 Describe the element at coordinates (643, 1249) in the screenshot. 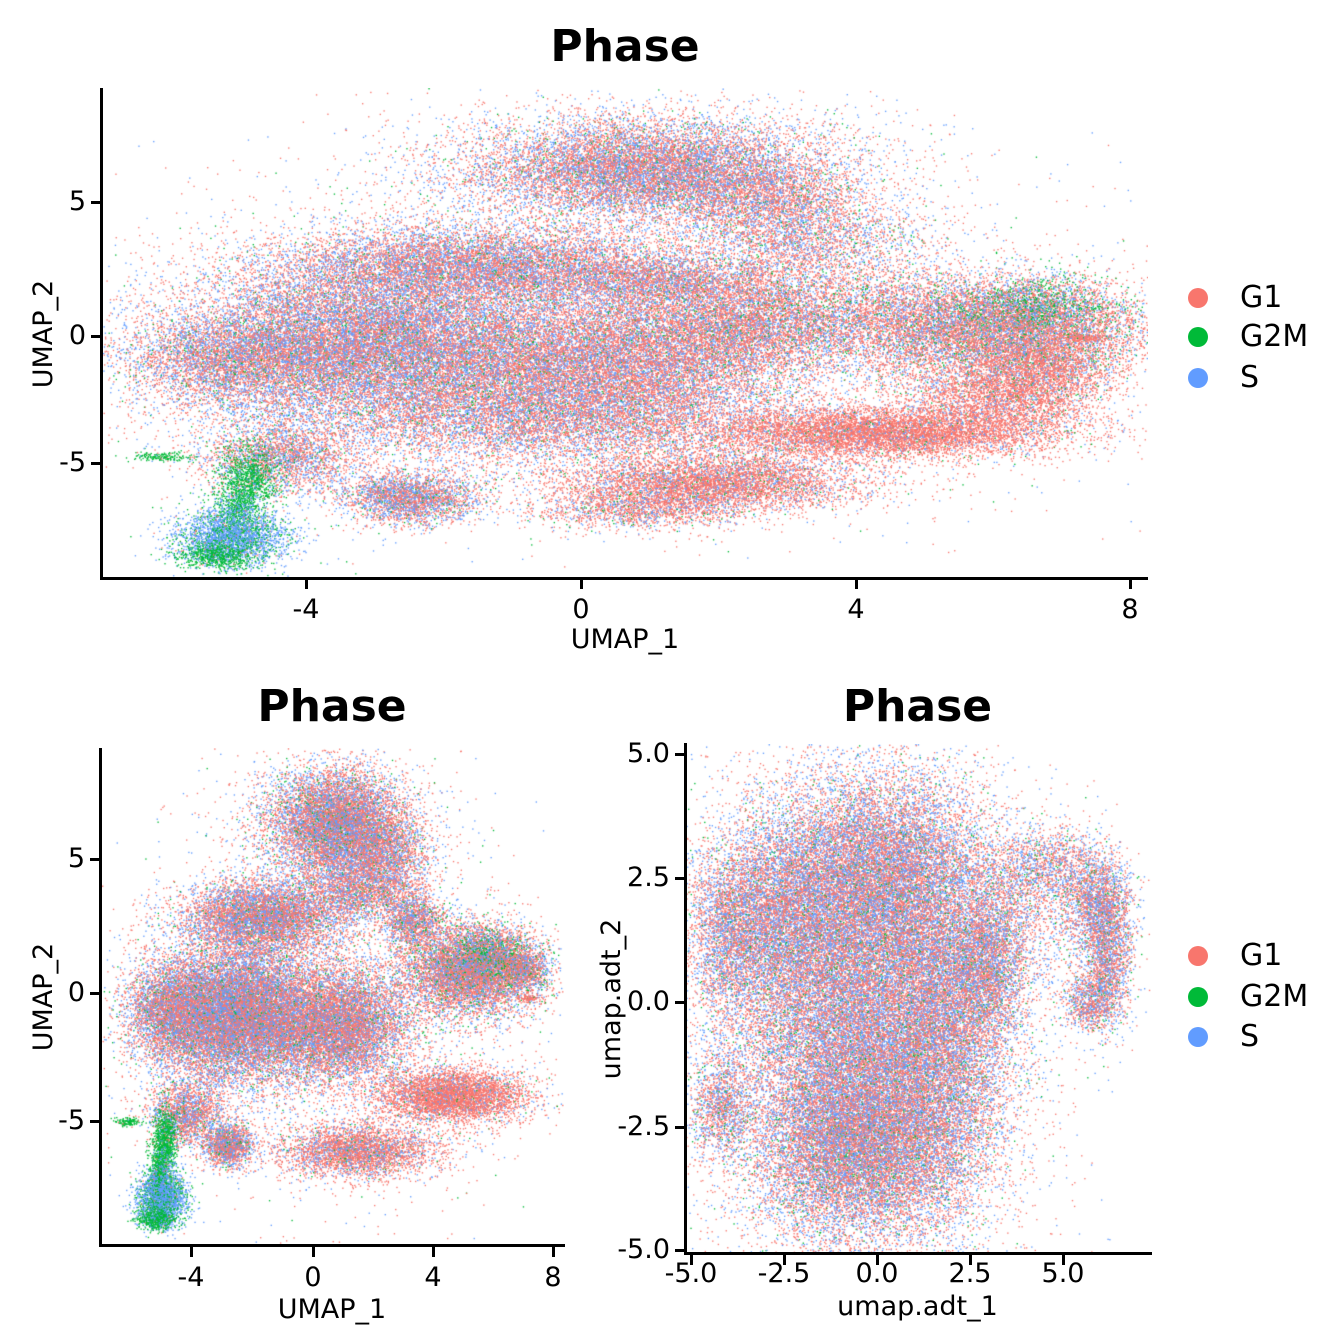

I see `y-tick-label: -5.0` at that location.